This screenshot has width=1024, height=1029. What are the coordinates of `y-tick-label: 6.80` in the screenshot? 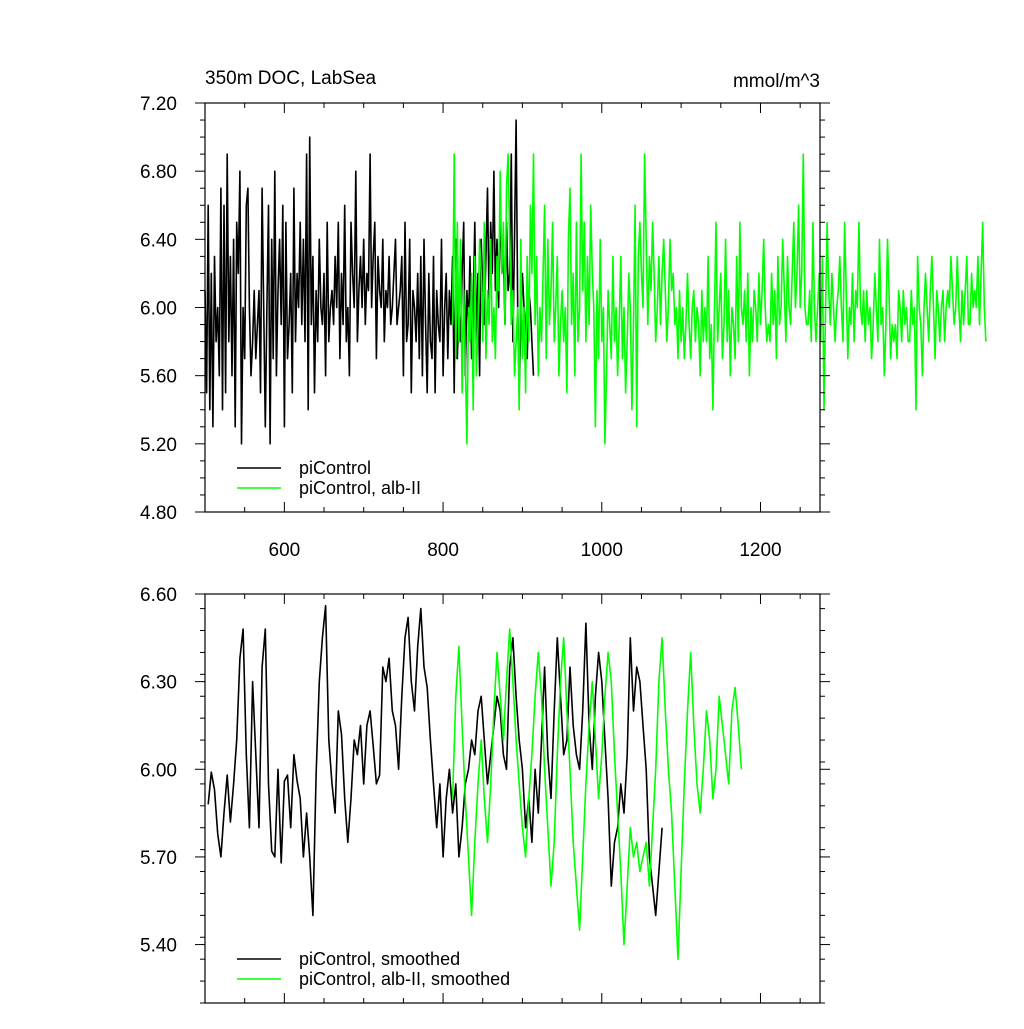 It's located at (158, 172).